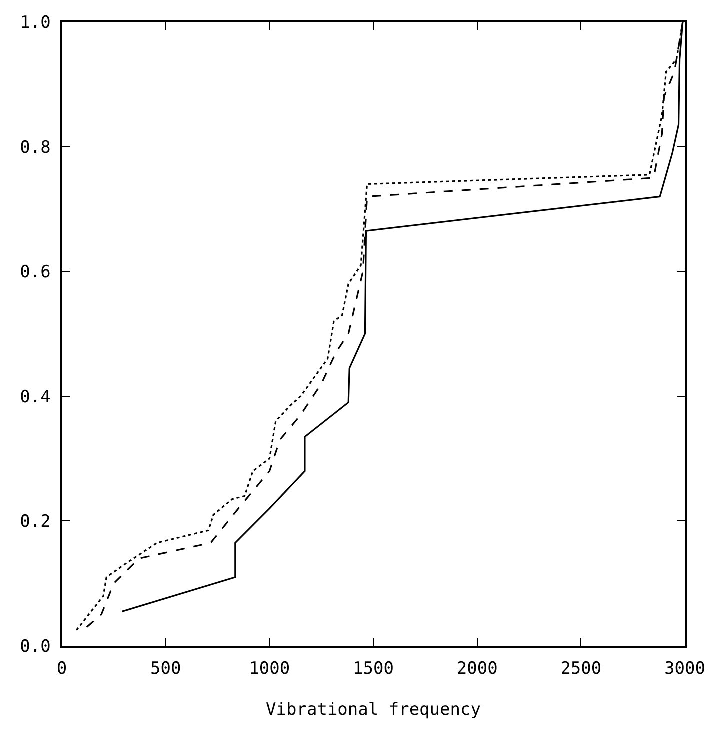  Describe the element at coordinates (35, 522) in the screenshot. I see `y-tick-label: 0.2` at that location.